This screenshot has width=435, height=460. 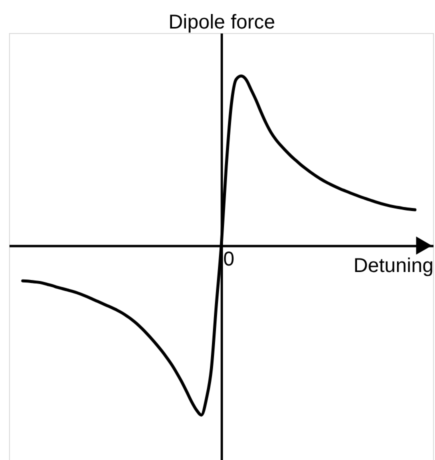 What do you see at coordinates (222, 23) in the screenshot?
I see `y-axis-title: Dipole force` at bounding box center [222, 23].